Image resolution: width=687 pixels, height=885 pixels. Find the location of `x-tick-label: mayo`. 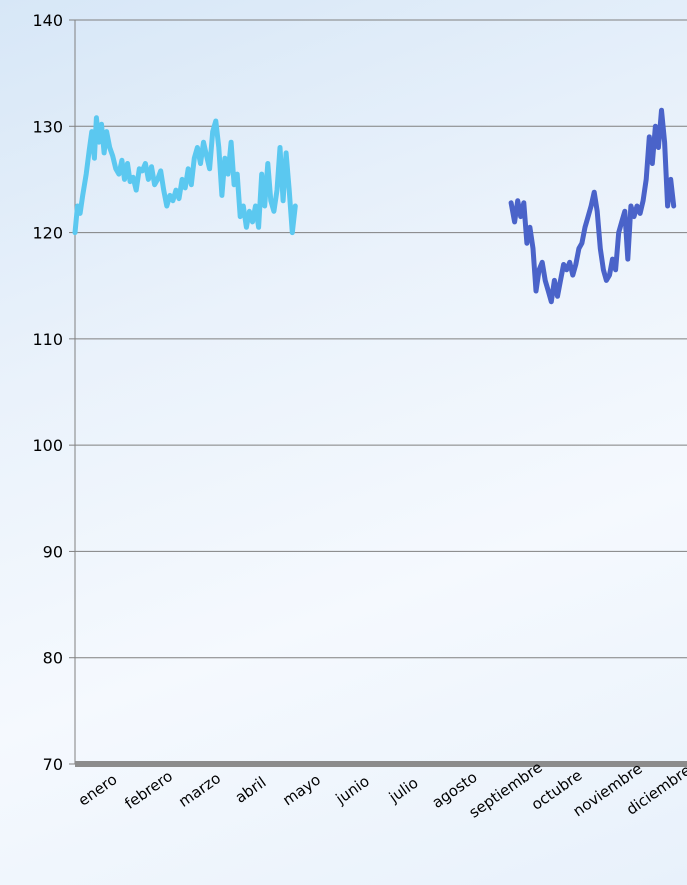

x-tick-label: mayo is located at coordinates (301, 790).